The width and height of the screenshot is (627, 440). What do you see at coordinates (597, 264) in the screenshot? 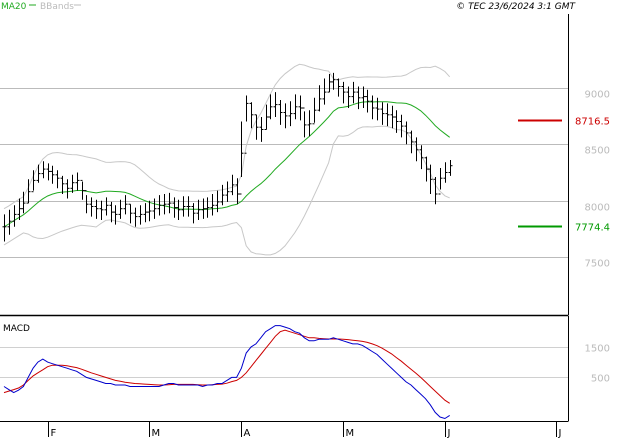
I see `price-y-tick-0: 7500` at bounding box center [597, 264].